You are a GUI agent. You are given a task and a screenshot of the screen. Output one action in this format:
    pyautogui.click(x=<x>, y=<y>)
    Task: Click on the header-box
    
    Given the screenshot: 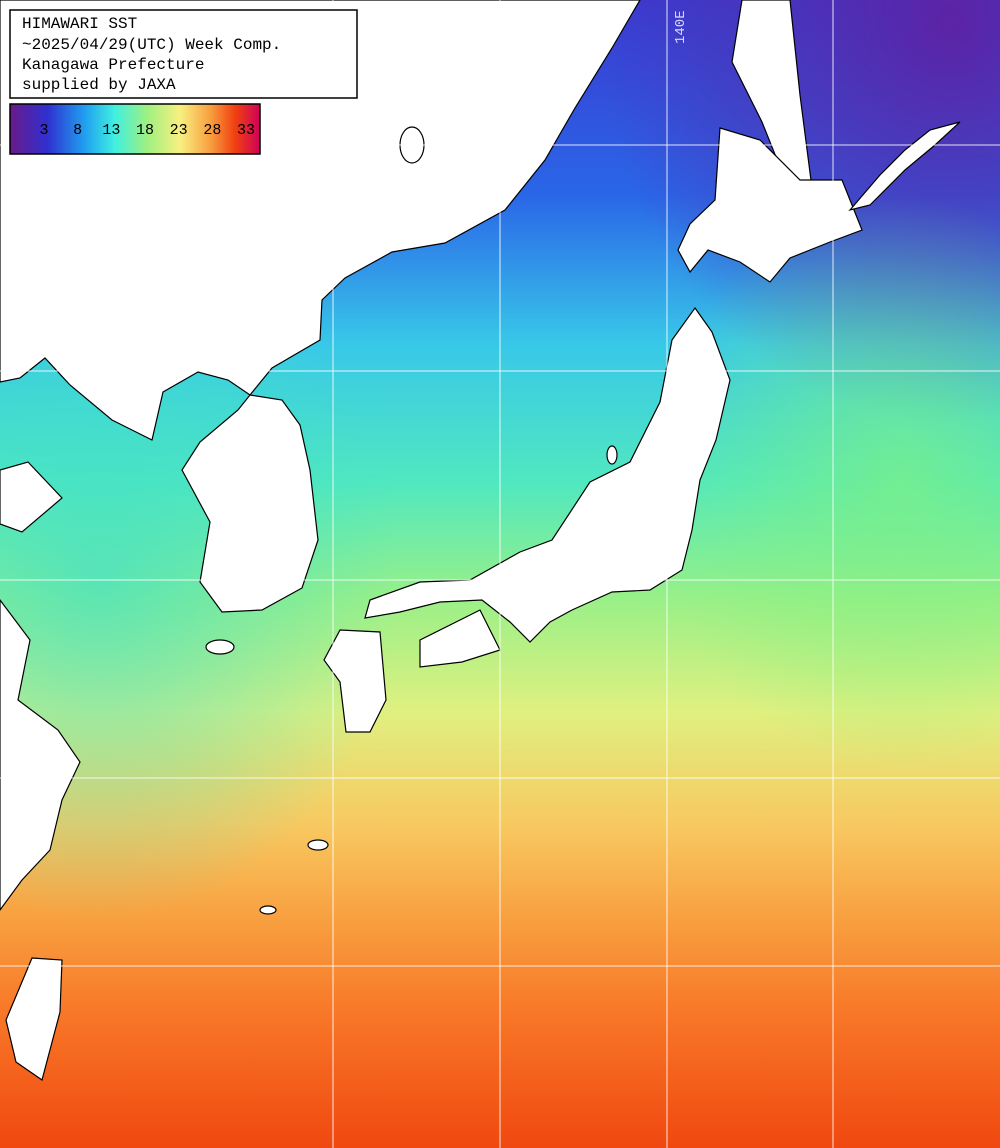 What is the action you would take?
    pyautogui.click(x=183, y=54)
    